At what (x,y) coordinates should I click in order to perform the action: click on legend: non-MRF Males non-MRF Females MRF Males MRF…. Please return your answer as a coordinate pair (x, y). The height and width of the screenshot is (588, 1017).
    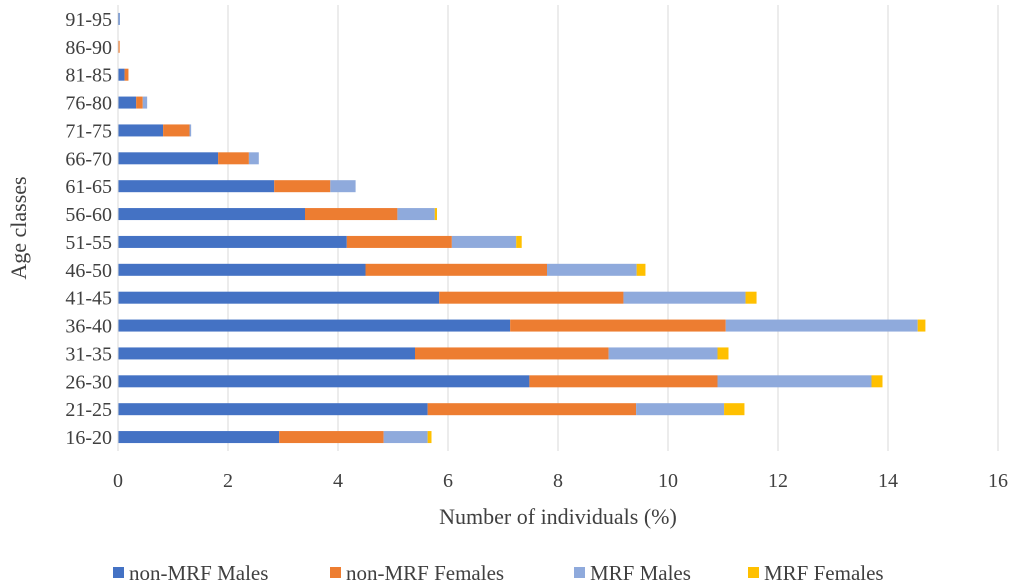
    Looking at the image, I should click on (498, 573).